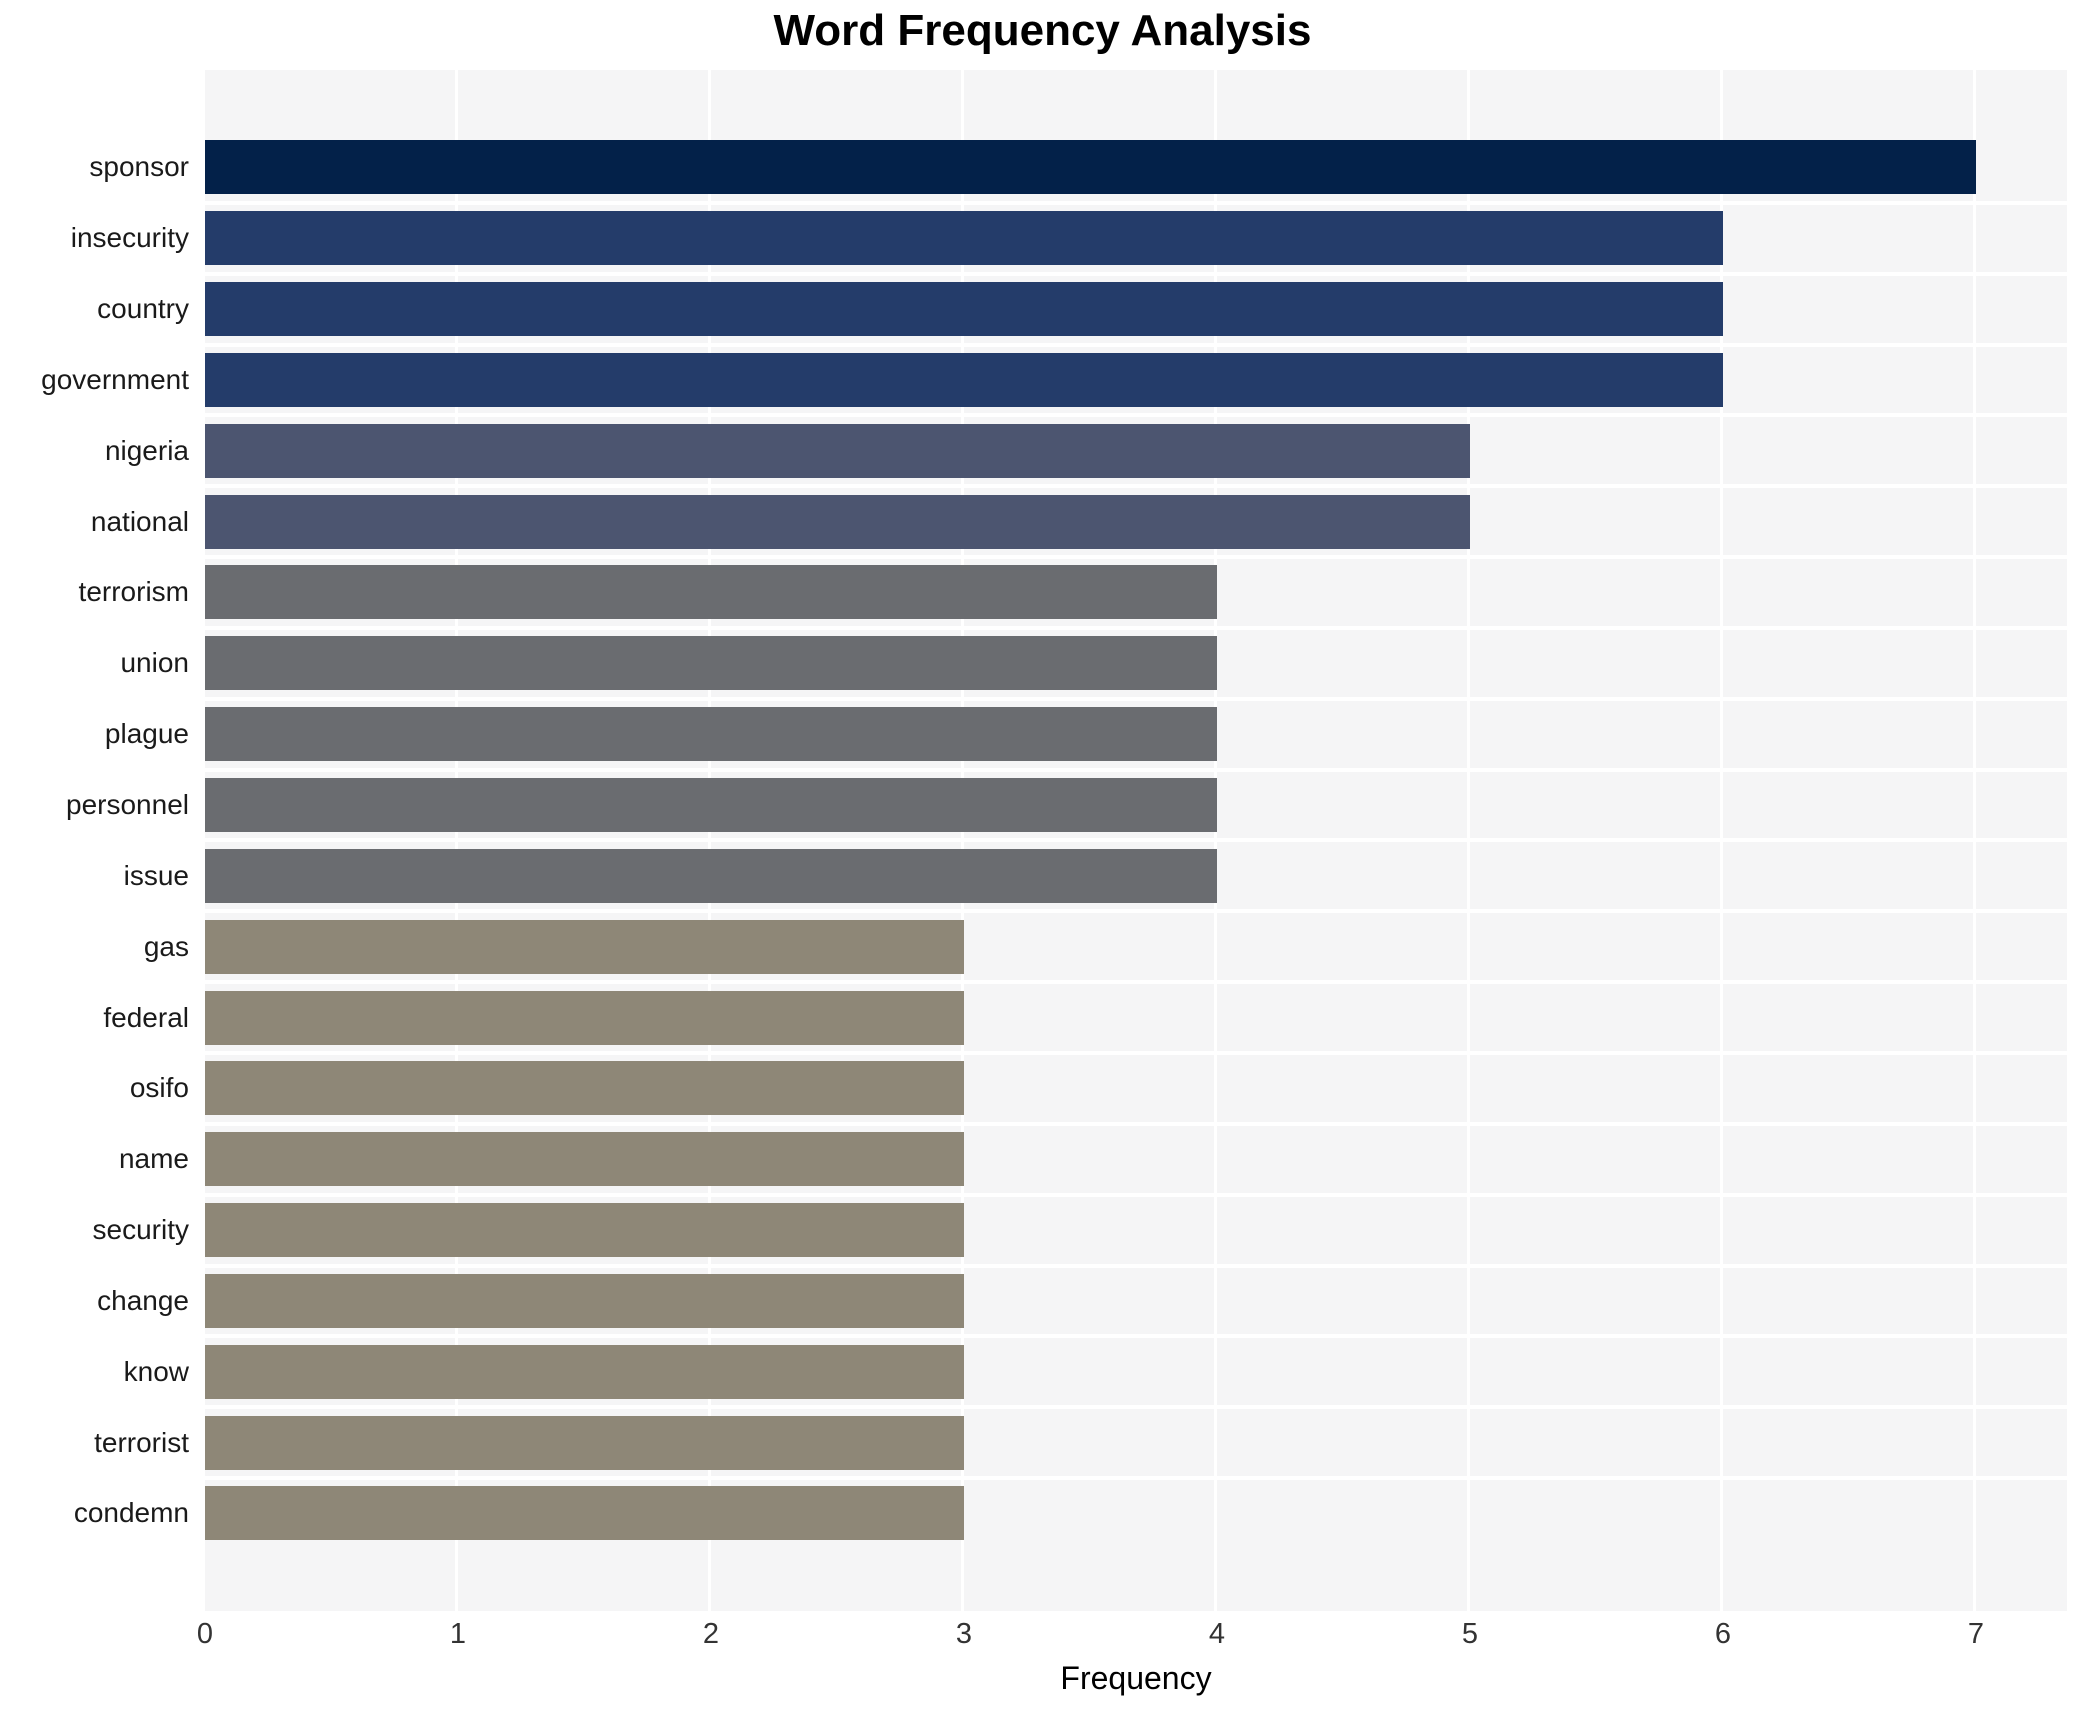  I want to click on bar-row: osifo, so click(1098, 1086).